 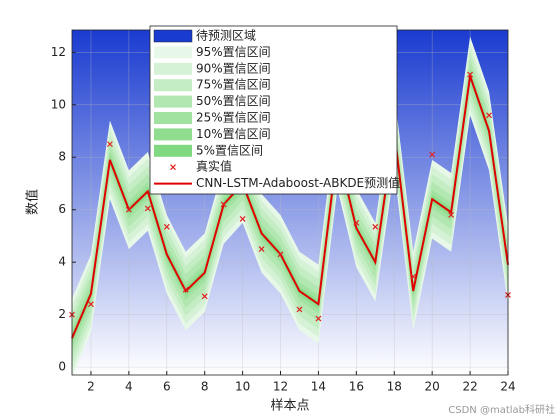 I want to click on legend-marker, so click(x=173, y=167).